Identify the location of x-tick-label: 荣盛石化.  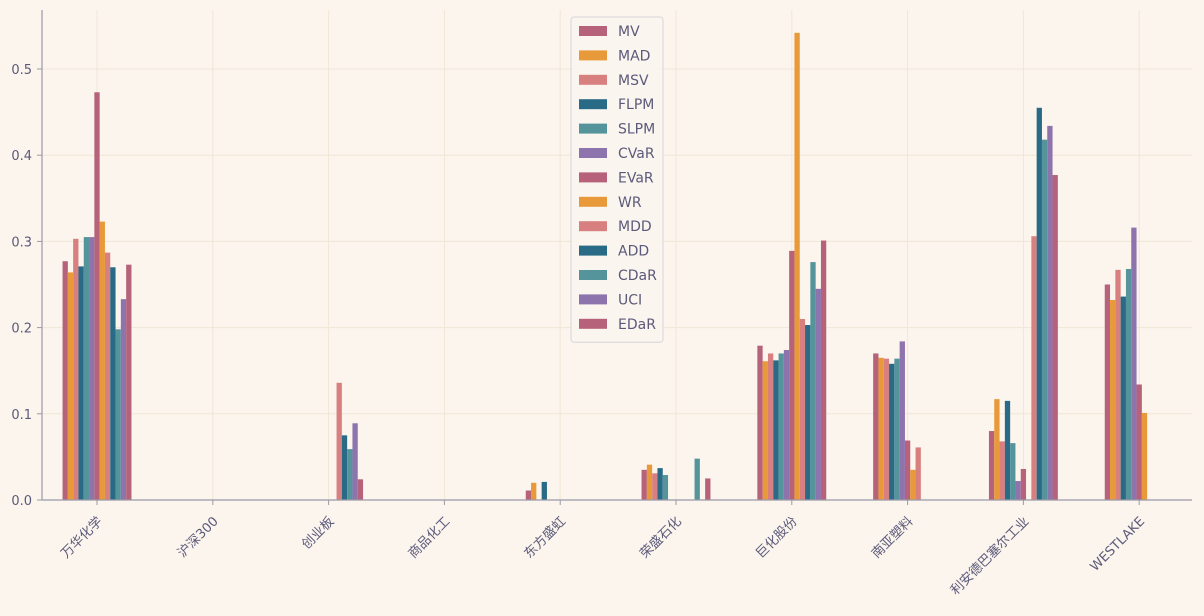
(660, 537).